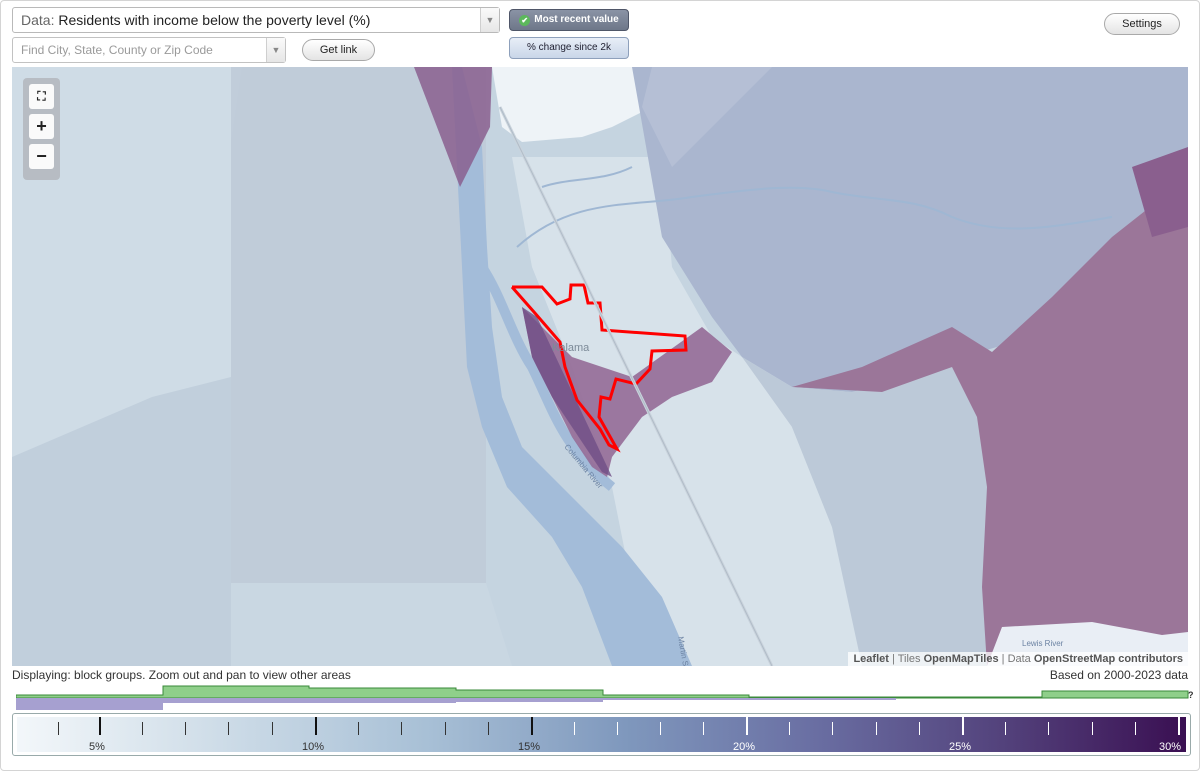 This screenshot has width=1200, height=771. Describe the element at coordinates (1108, 659) in the screenshot. I see `openstreetmap-link: OpenStreetMap contributors` at that location.